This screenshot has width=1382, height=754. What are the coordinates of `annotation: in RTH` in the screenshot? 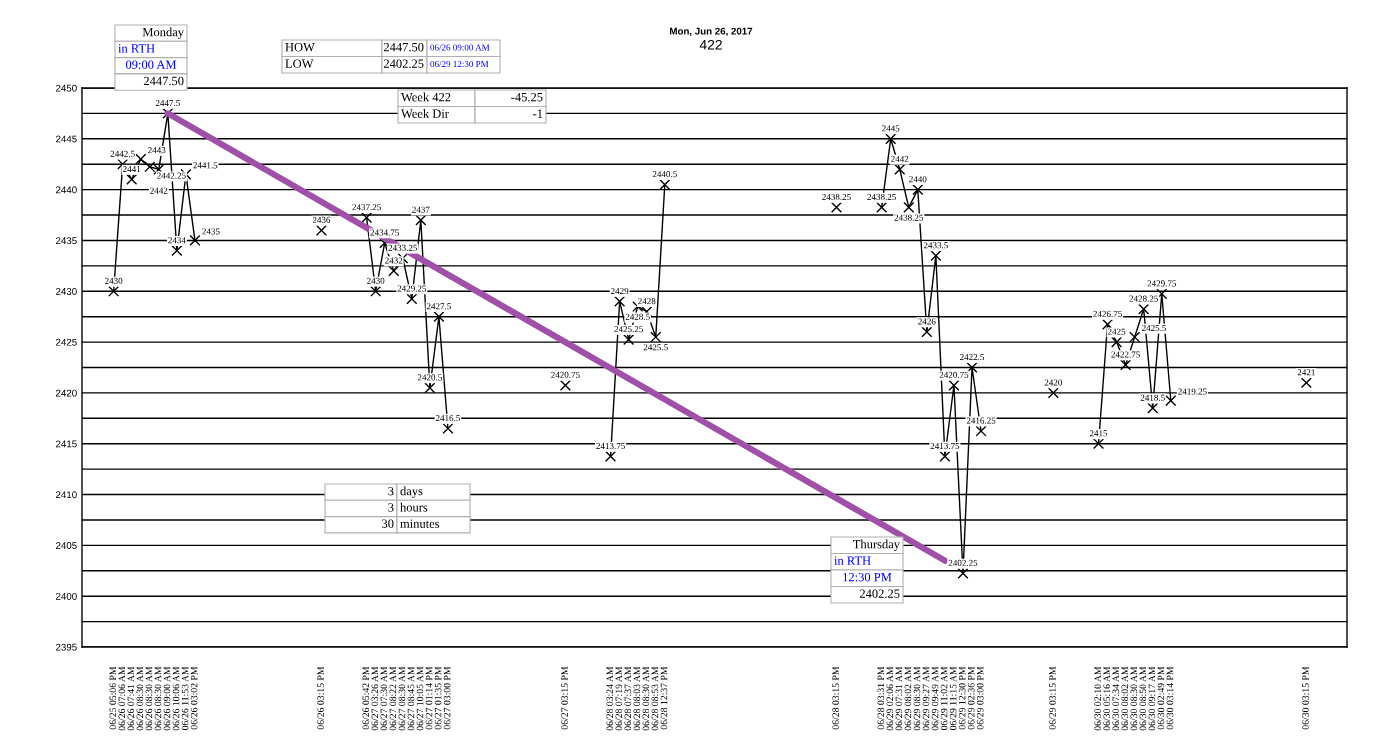 It's located at (852, 560).